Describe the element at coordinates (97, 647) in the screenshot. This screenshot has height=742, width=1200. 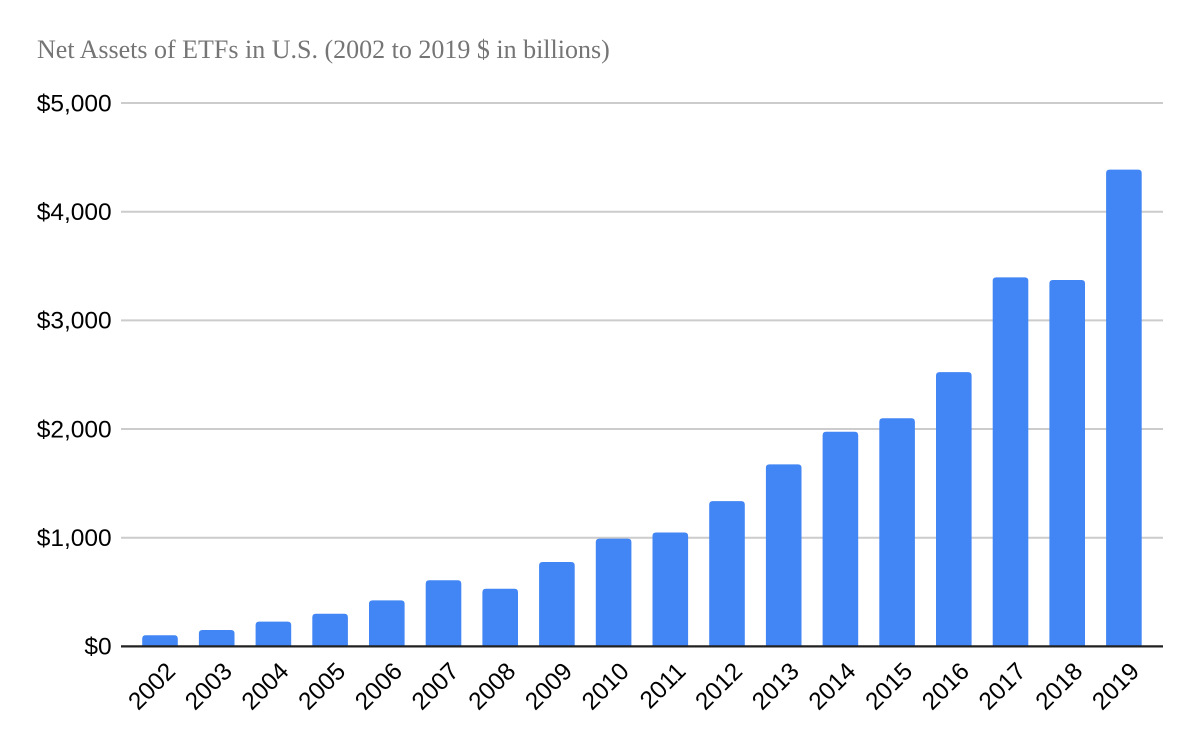
I see `svg-text: $0` at that location.